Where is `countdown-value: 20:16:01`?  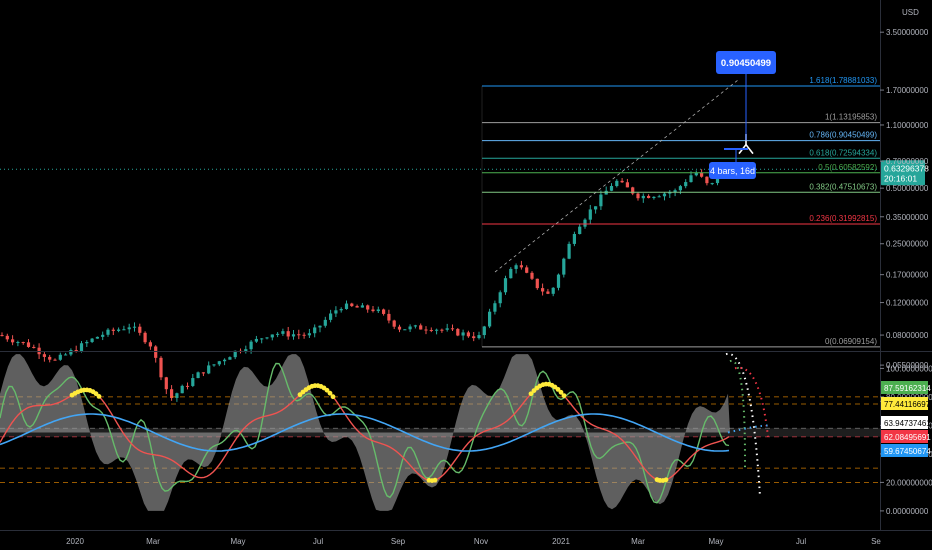
countdown-value: 20:16:01 is located at coordinates (900, 178).